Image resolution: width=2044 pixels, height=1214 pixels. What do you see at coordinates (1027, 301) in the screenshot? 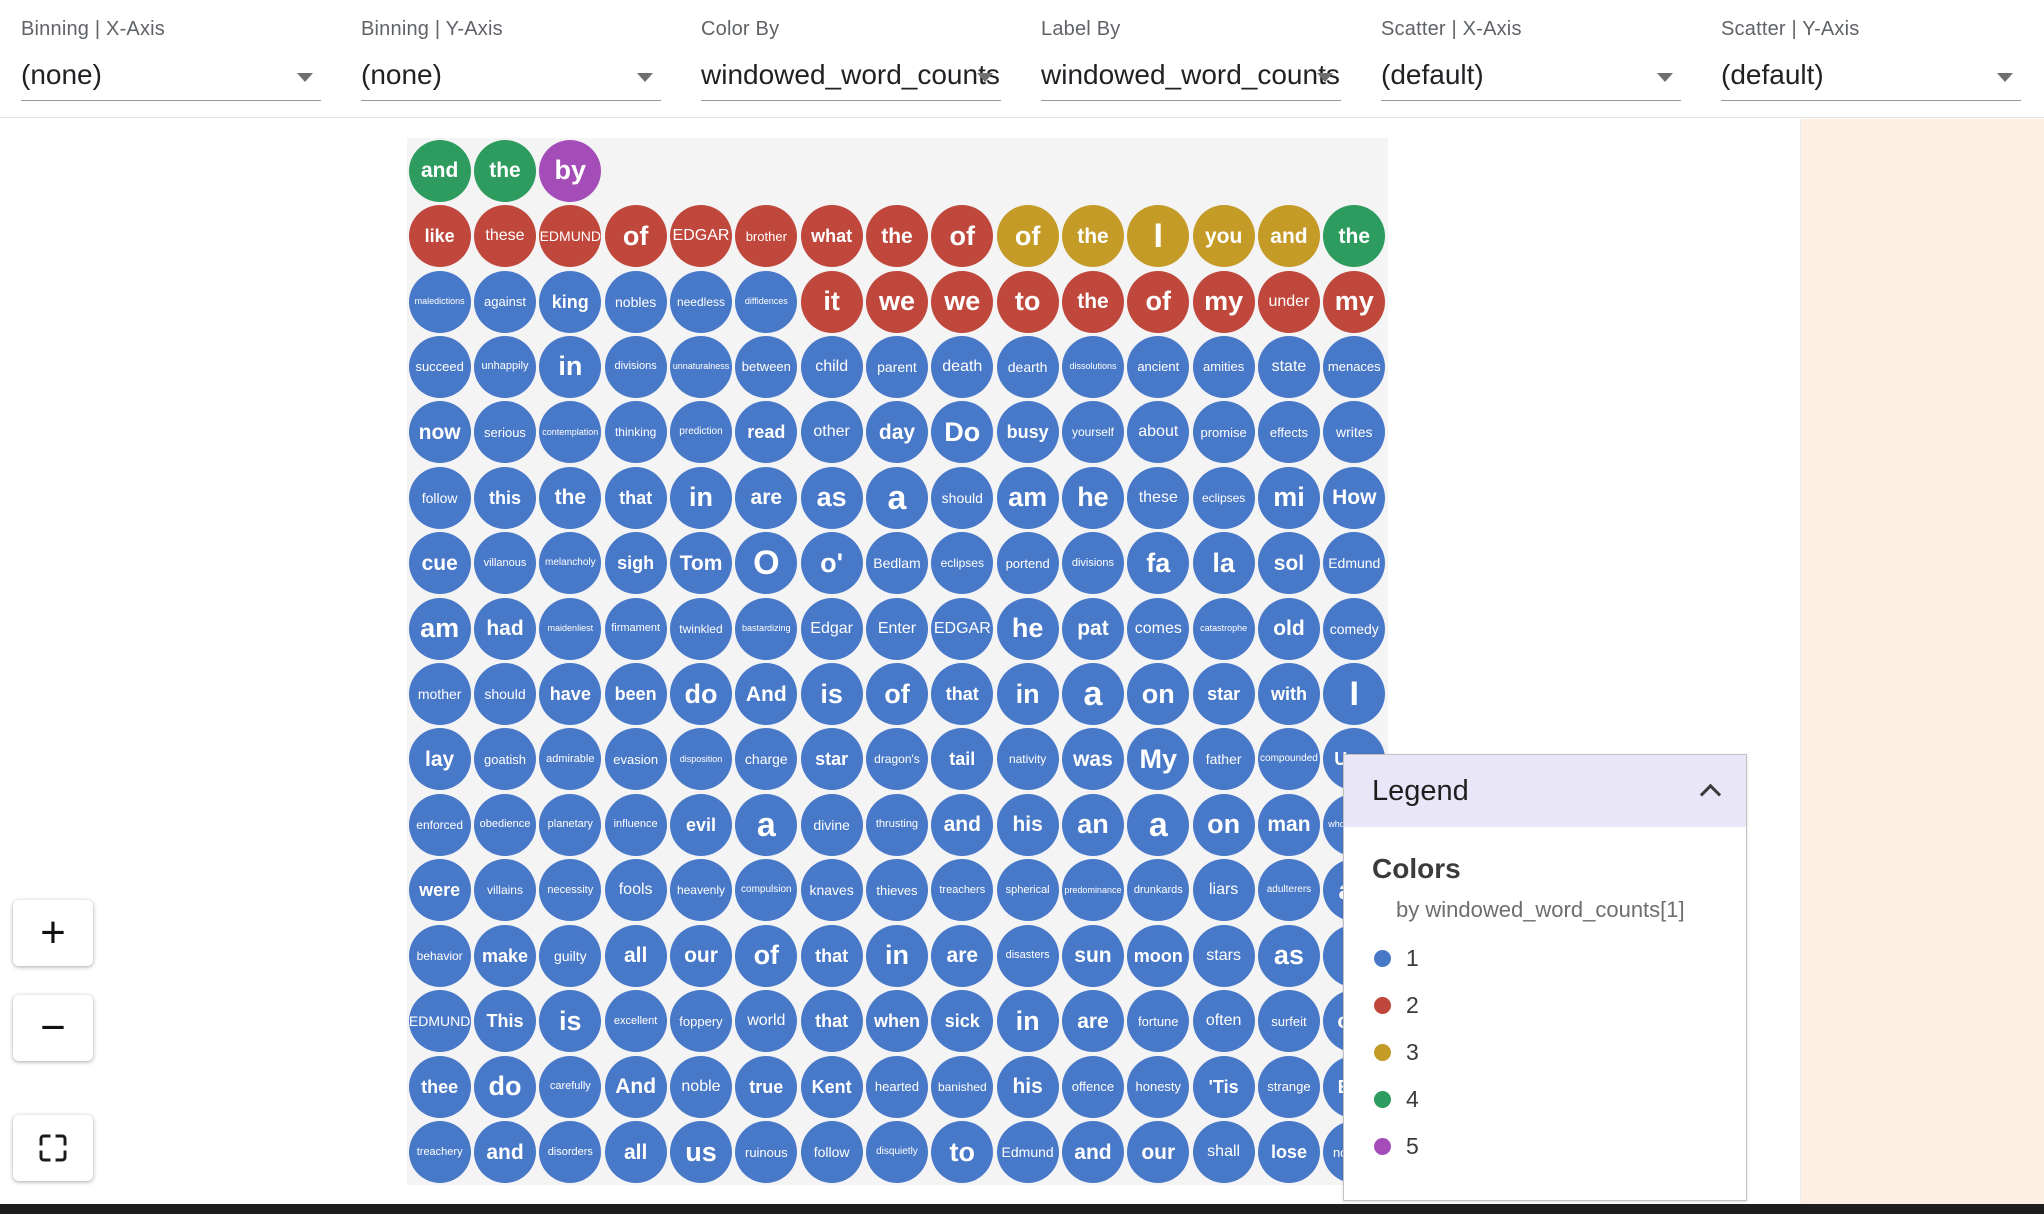
I see `word-circle: to` at bounding box center [1027, 301].